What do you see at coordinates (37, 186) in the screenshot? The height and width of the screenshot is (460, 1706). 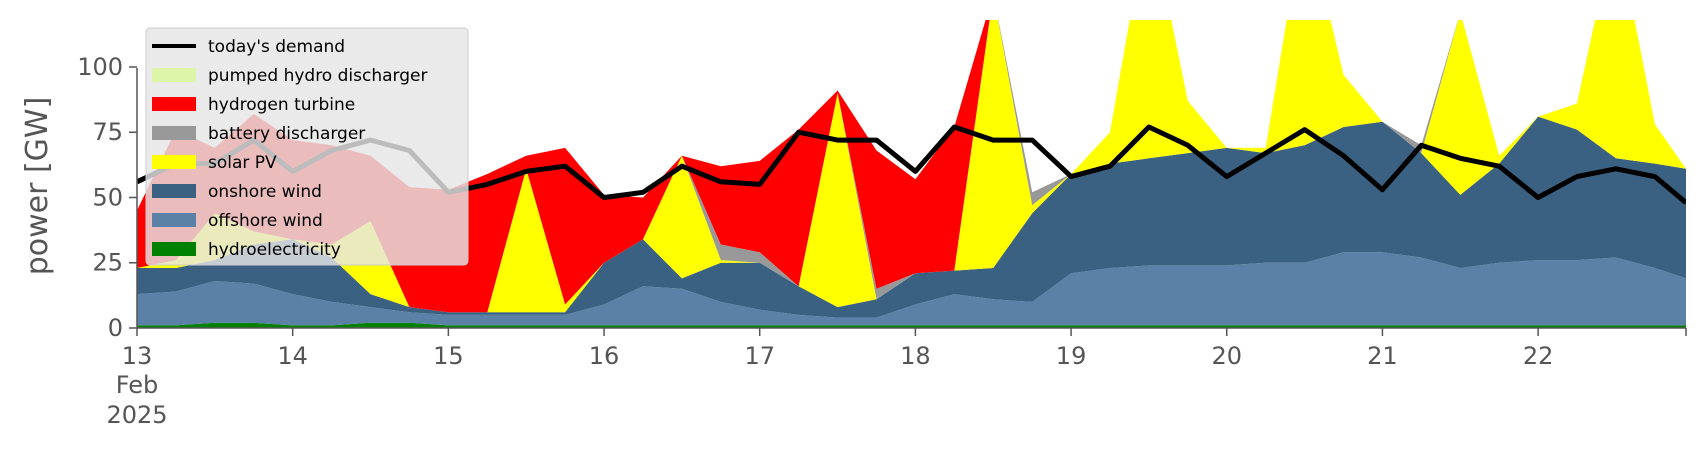 I see `y-axis-title: power [GW]` at bounding box center [37, 186].